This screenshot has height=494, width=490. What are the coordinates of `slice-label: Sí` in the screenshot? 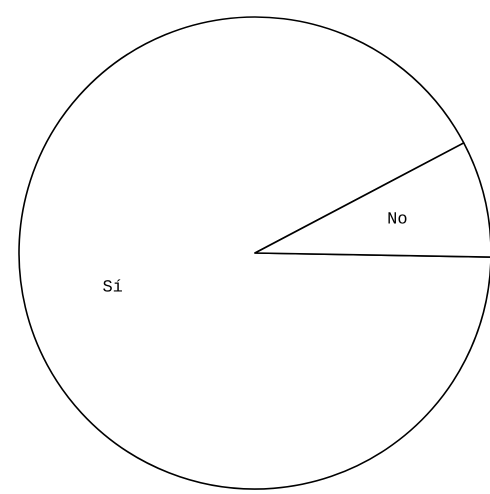 It's located at (112, 288).